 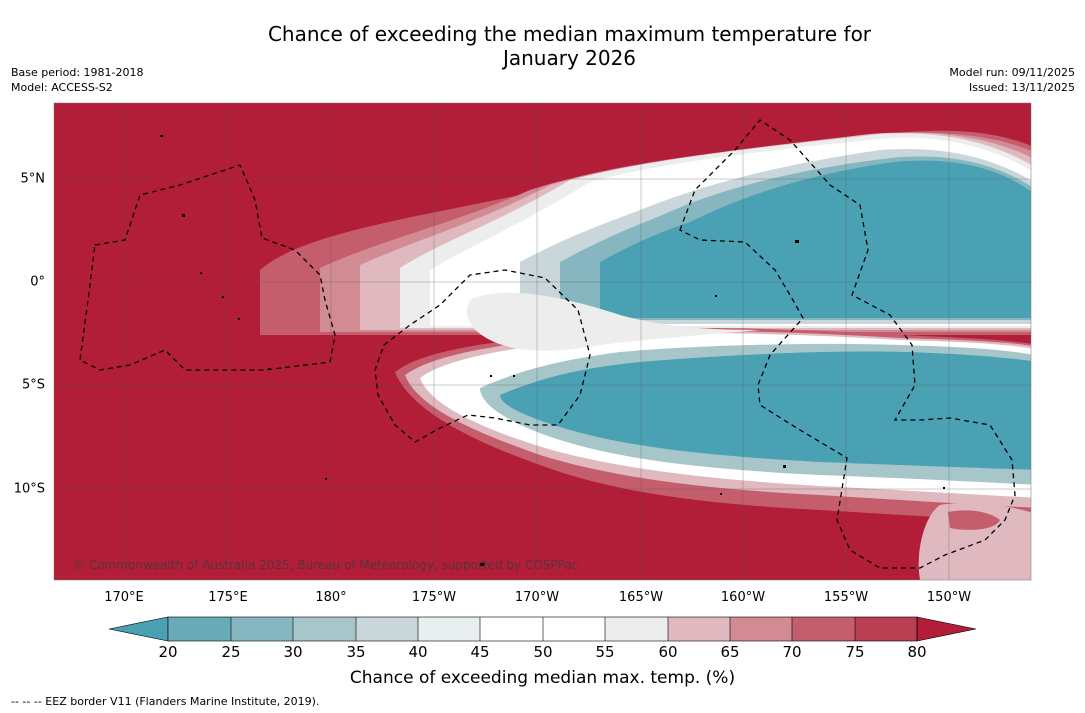 What do you see at coordinates (543, 652) in the screenshot?
I see `colorbar-tick-50: 50` at bounding box center [543, 652].